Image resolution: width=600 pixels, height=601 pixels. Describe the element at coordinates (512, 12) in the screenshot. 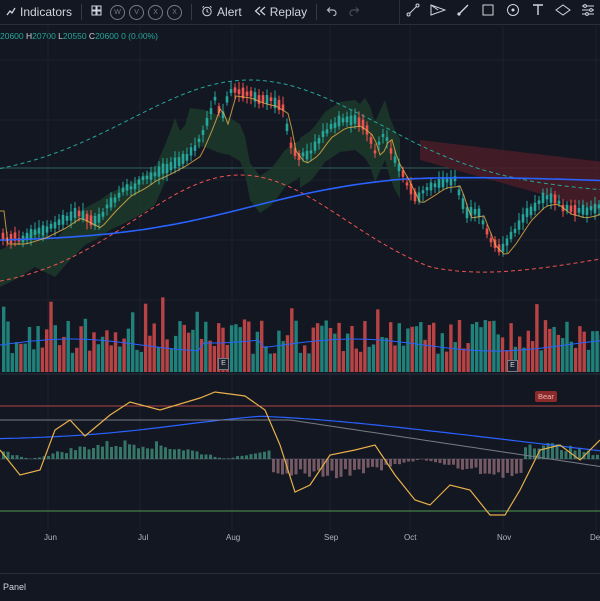

I see `circle-target-tool` at that location.